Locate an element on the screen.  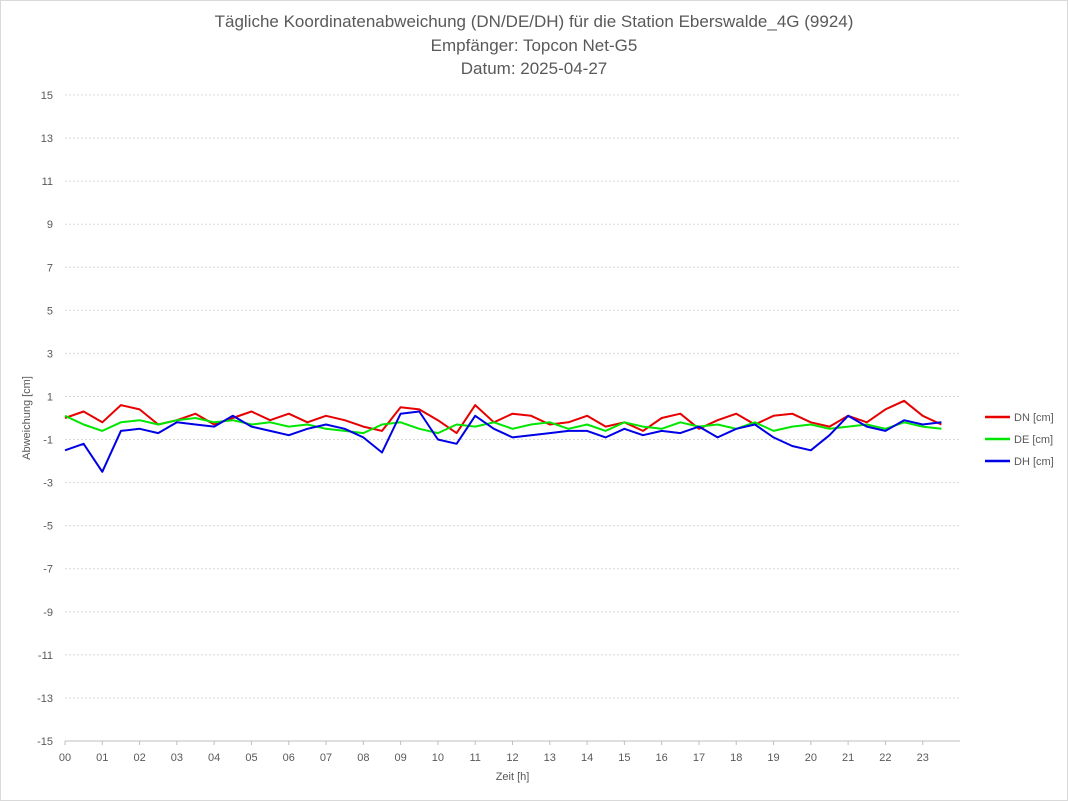
x-tick-label: 17 is located at coordinates (699, 758).